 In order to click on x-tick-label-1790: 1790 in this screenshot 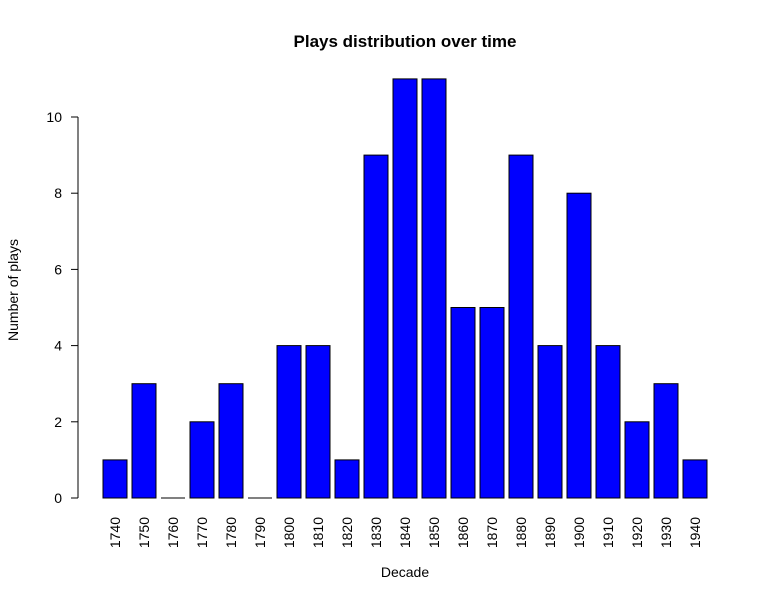, I will do `click(260, 532)`.